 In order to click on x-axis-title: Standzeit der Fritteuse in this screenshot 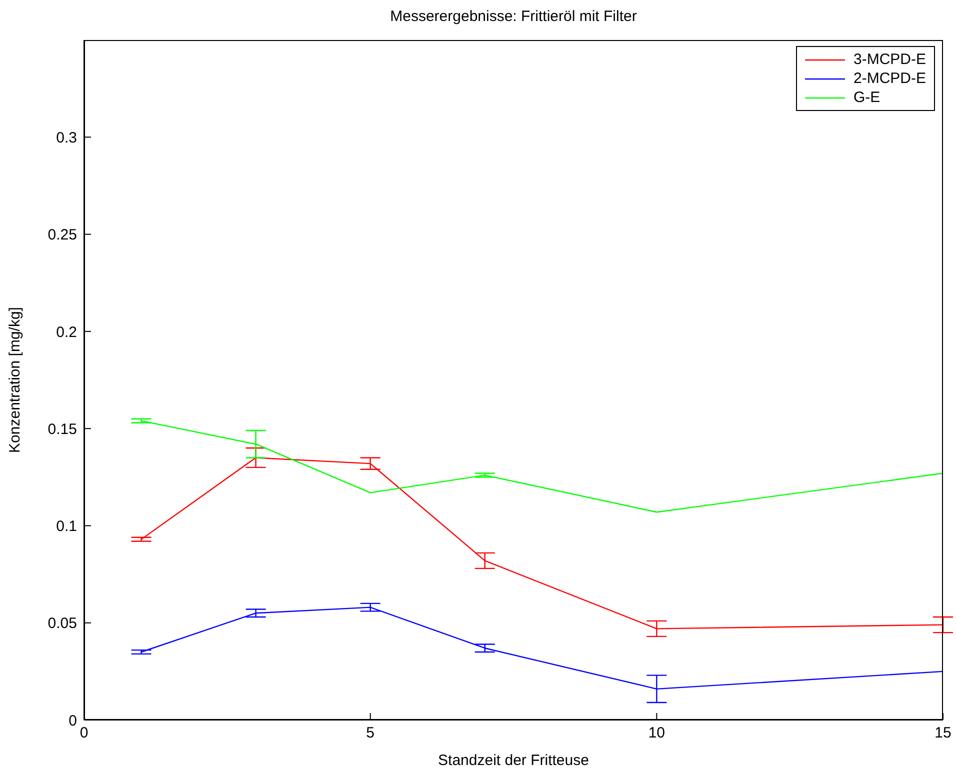, I will do `click(513, 760)`.